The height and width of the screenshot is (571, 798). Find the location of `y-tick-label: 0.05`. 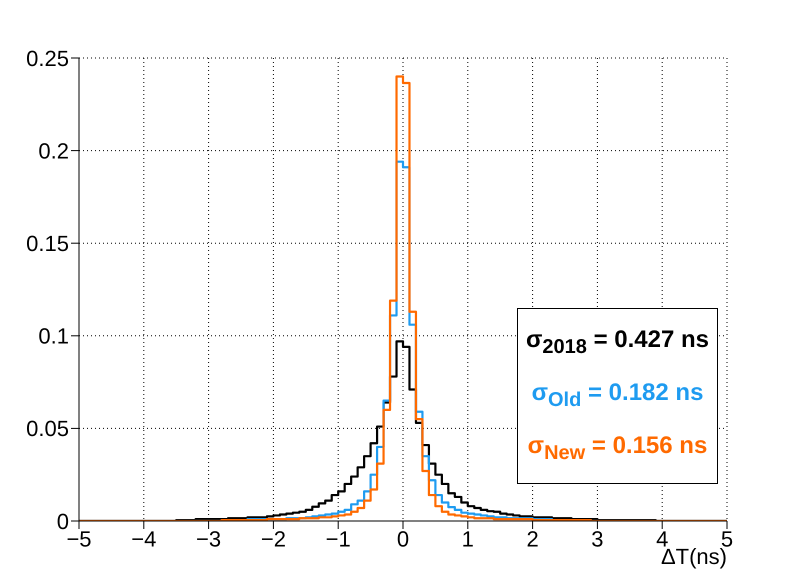

y-tick-label: 0.05 is located at coordinates (47, 429).